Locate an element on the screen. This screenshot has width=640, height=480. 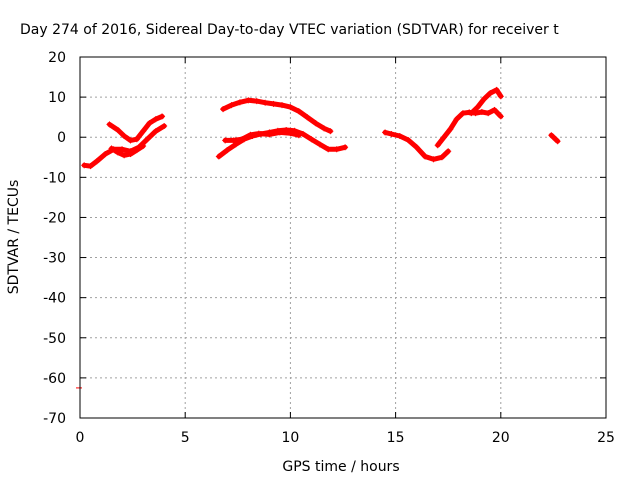
y-tick-label: 20 is located at coordinates (57, 58).